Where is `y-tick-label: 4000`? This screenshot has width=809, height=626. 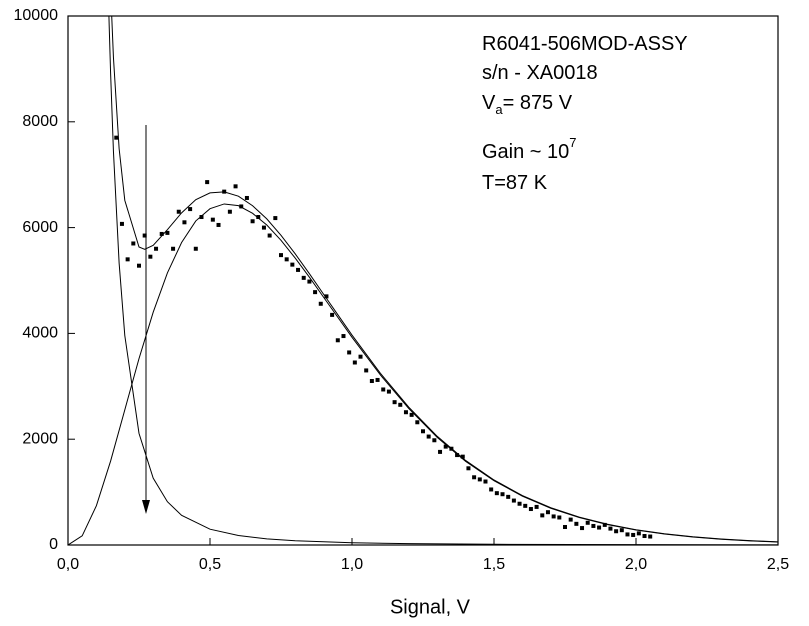 y-tick-label: 4000 is located at coordinates (40, 333).